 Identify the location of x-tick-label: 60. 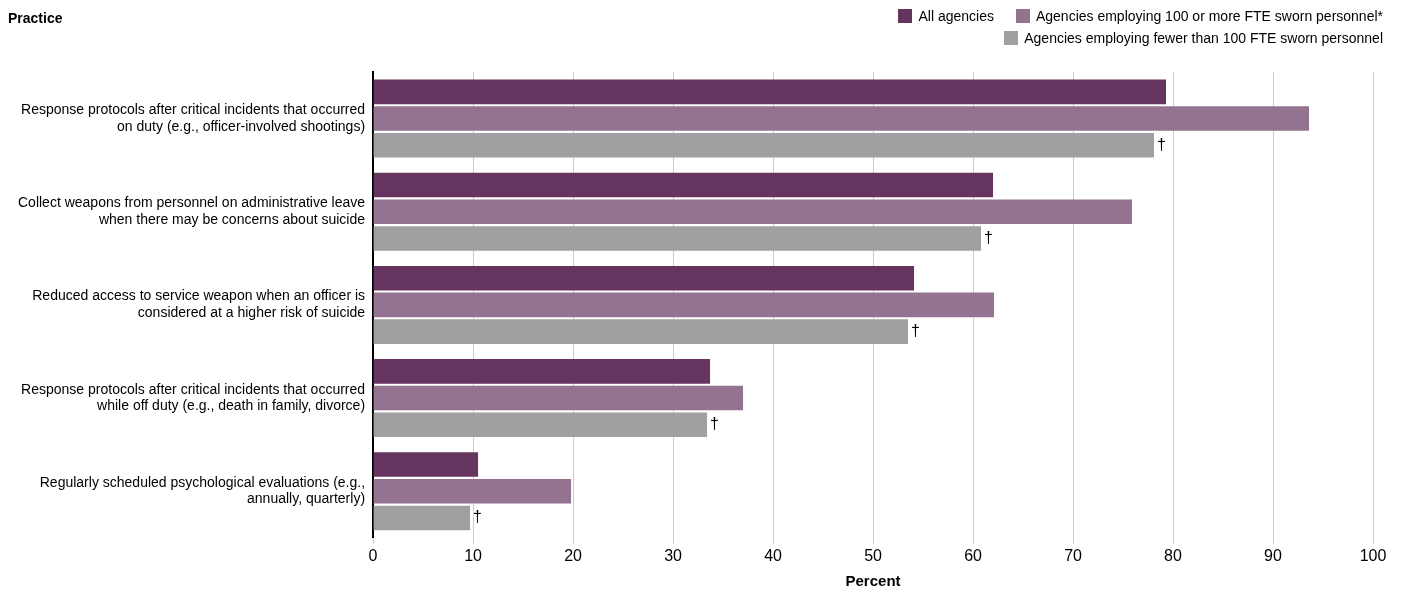
(973, 555).